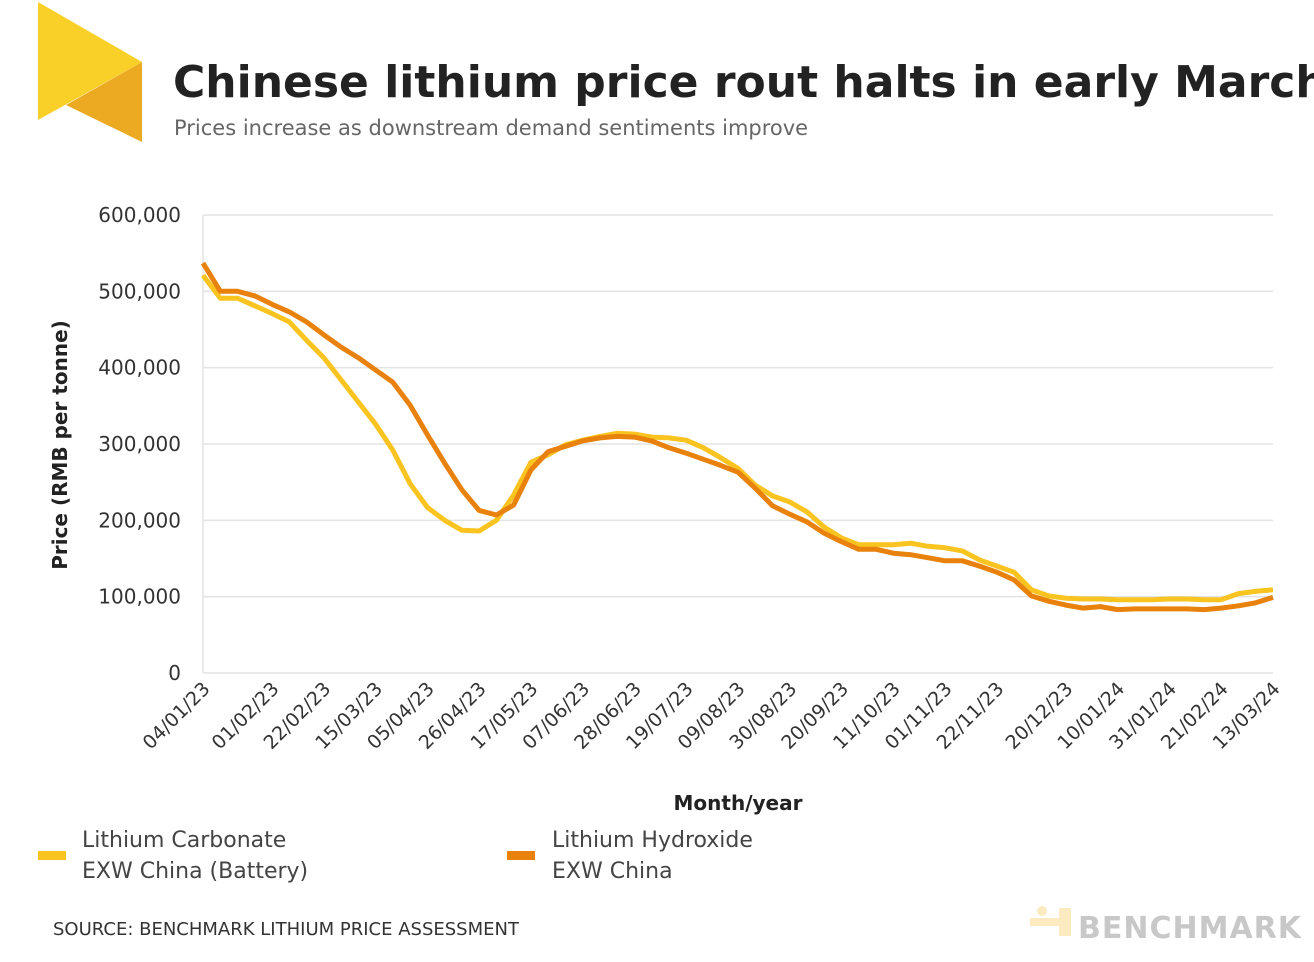  I want to click on legend-swatch-carbonate, so click(52, 855).